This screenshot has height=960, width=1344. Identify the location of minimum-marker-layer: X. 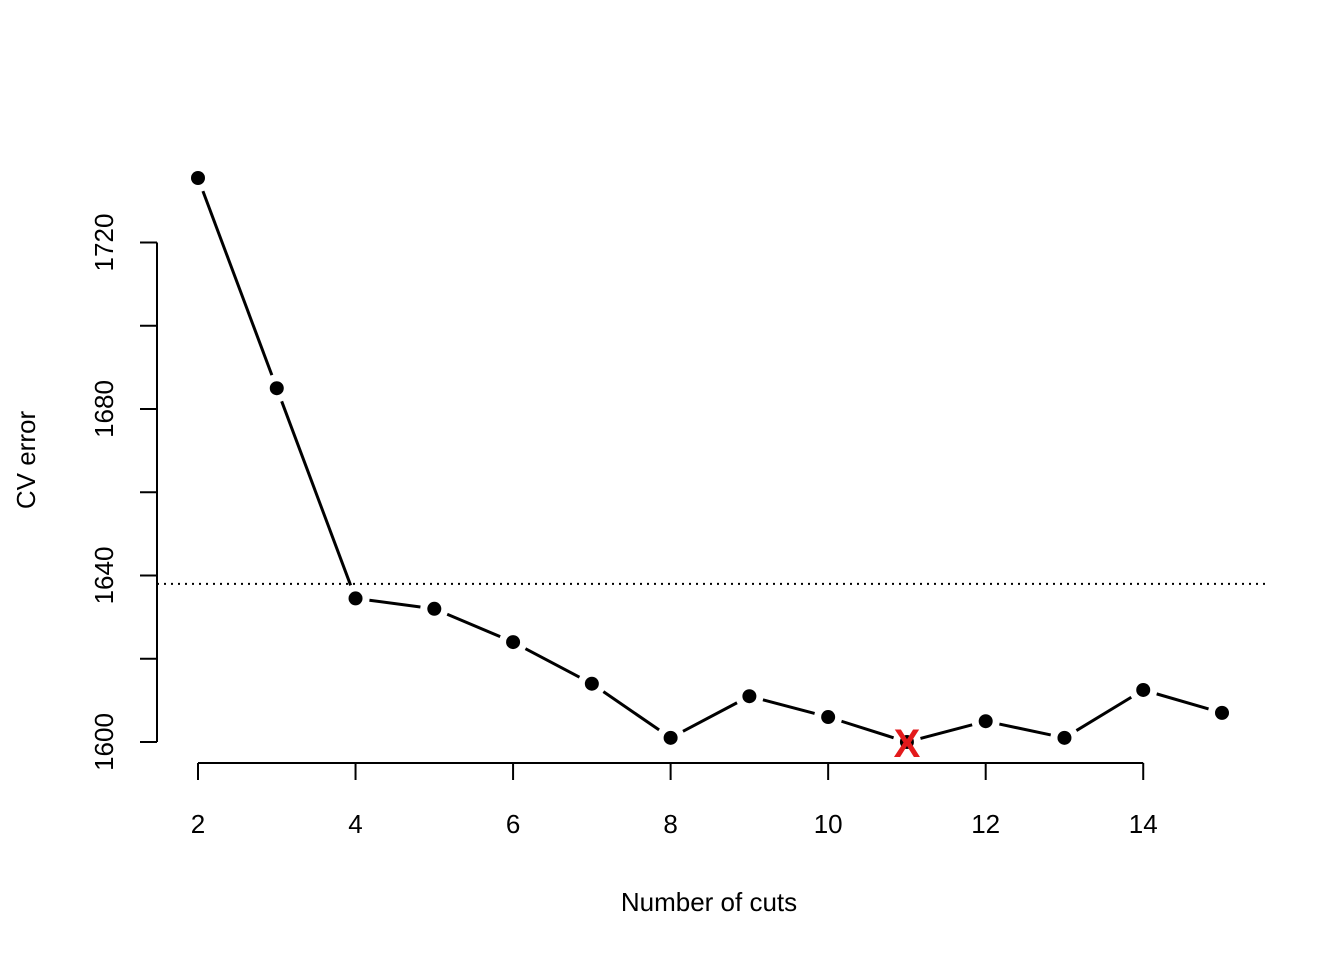
(907, 744).